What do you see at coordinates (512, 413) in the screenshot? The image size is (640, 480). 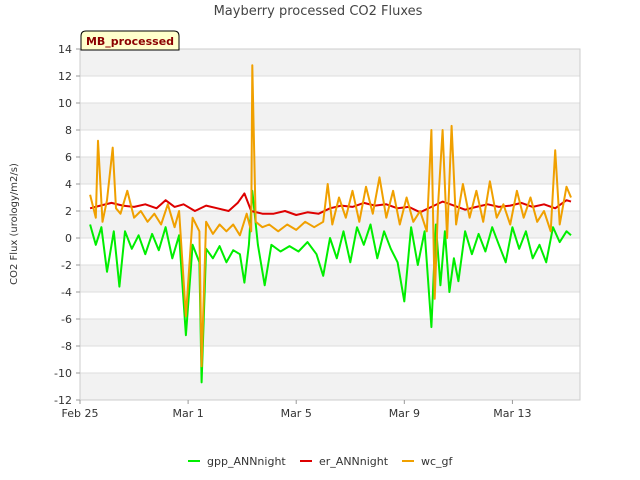 I see `x-tick-label: Mar 13` at bounding box center [512, 413].